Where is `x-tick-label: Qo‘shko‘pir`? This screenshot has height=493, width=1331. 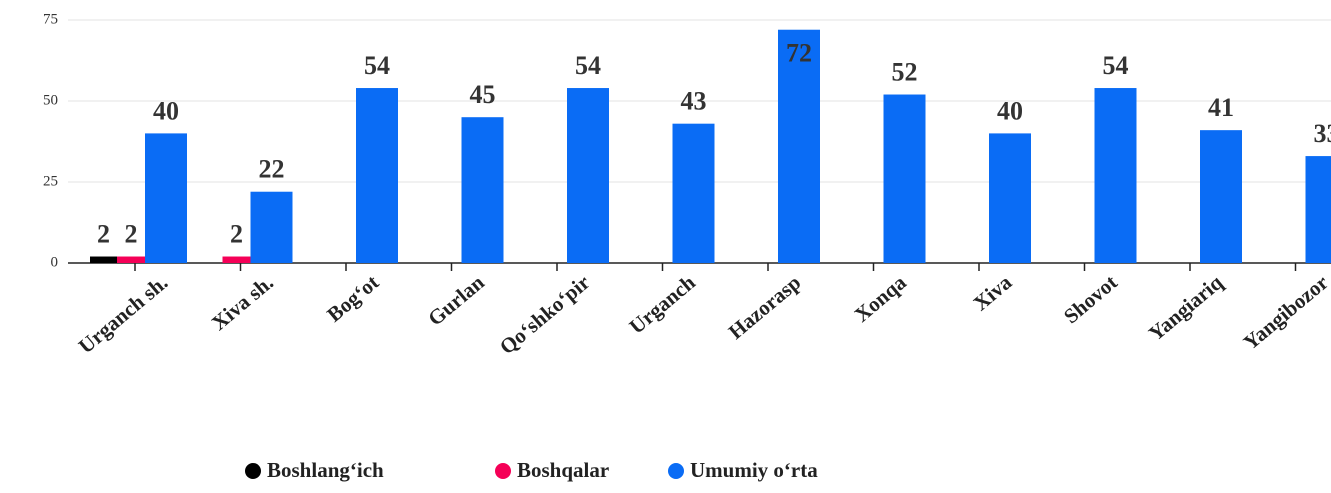 x-tick-label: Qo‘shko‘pir is located at coordinates (544, 314).